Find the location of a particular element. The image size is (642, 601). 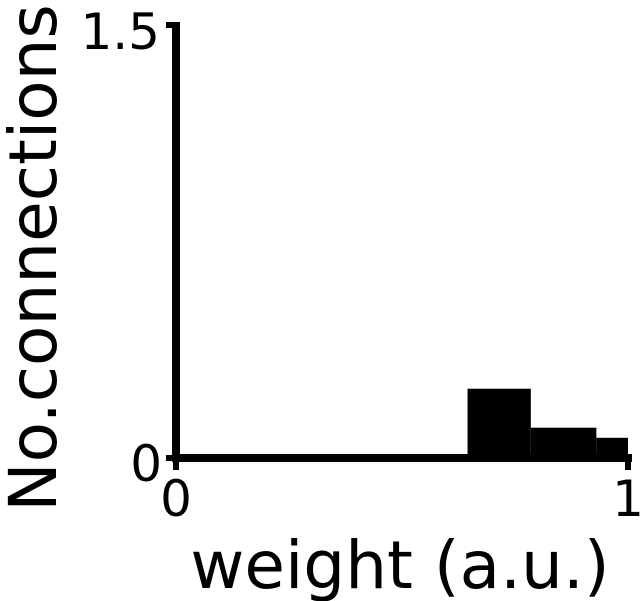

y-tick-label-top: 1.5 is located at coordinates (120, 32).